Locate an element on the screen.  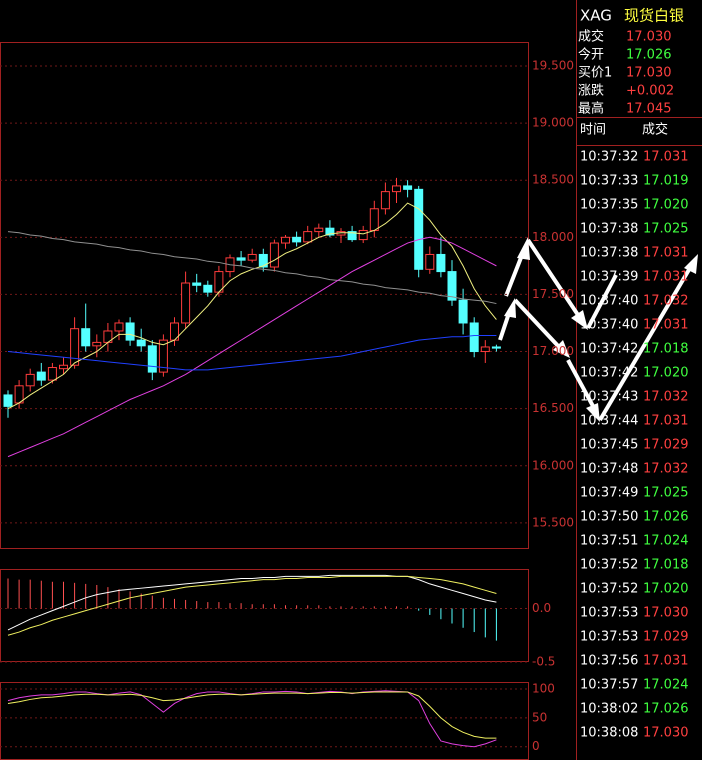
trade-time: 10:37:50 is located at coordinates (609, 517).